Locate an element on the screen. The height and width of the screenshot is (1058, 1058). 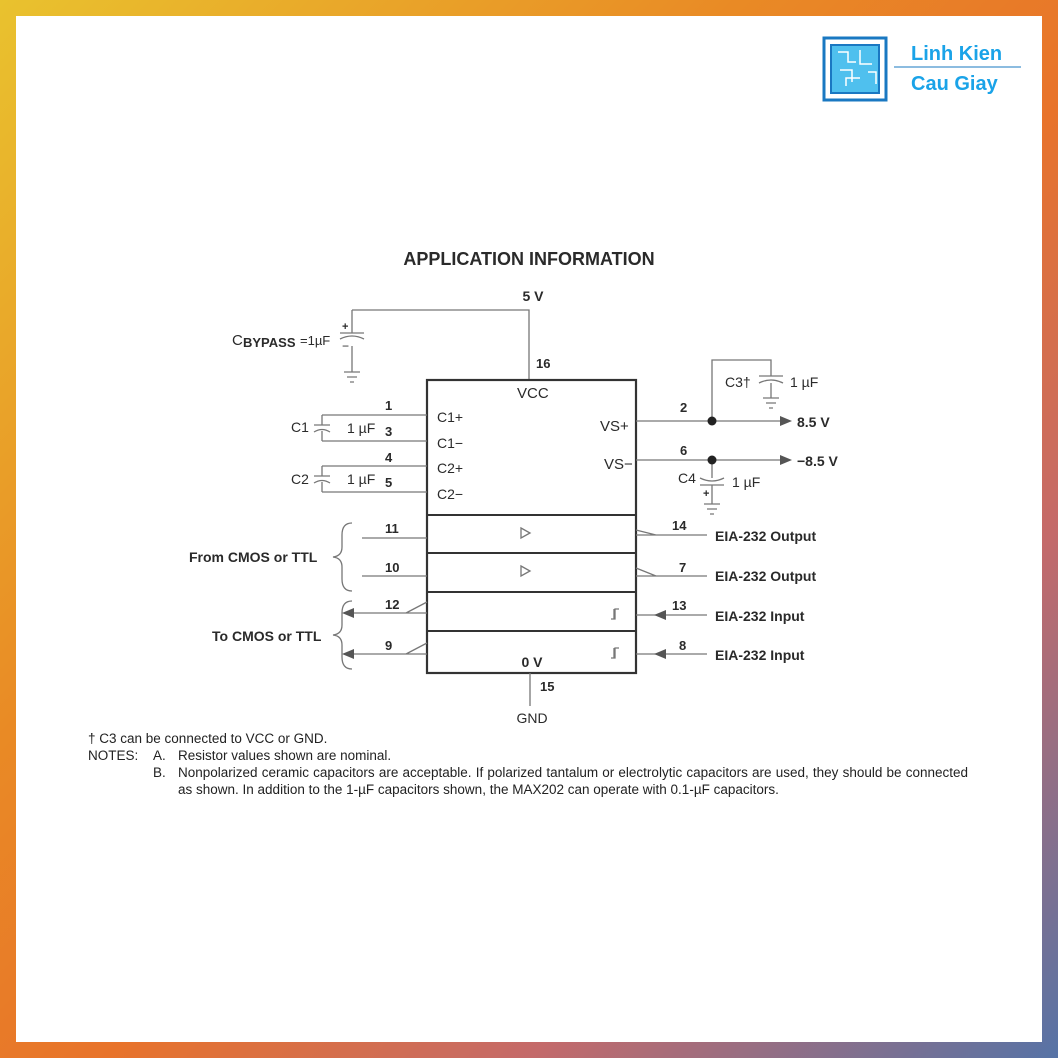
svg-text: =1µF is located at coordinates (315, 340).